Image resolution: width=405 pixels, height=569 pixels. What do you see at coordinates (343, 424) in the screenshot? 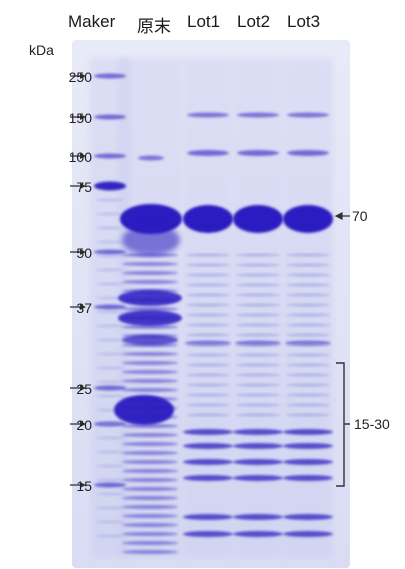
I see `range-bracket` at bounding box center [343, 424].